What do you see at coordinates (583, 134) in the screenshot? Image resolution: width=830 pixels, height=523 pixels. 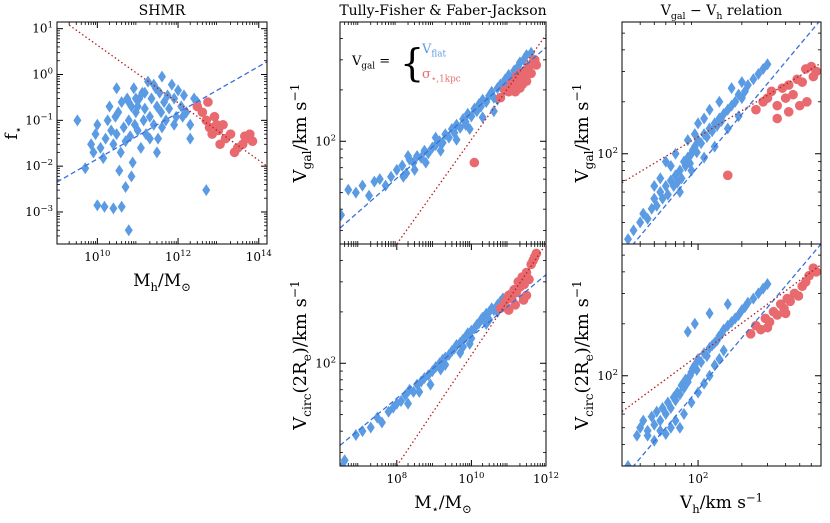 I see `y-axis-label: Vgal/km s−1` at bounding box center [583, 134].